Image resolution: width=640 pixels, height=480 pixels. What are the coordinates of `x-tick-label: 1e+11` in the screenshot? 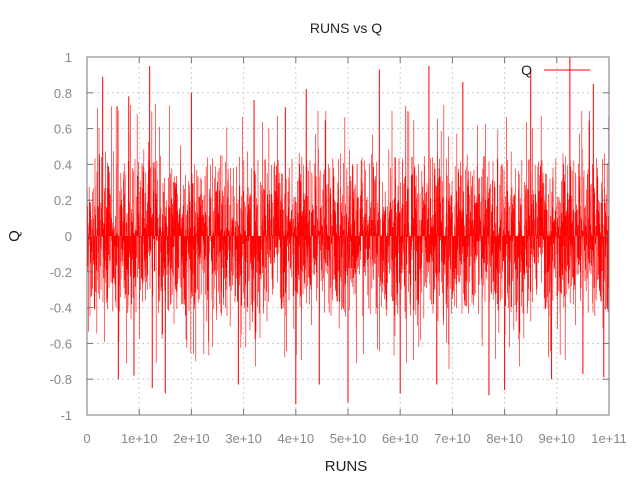 It's located at (609, 438).